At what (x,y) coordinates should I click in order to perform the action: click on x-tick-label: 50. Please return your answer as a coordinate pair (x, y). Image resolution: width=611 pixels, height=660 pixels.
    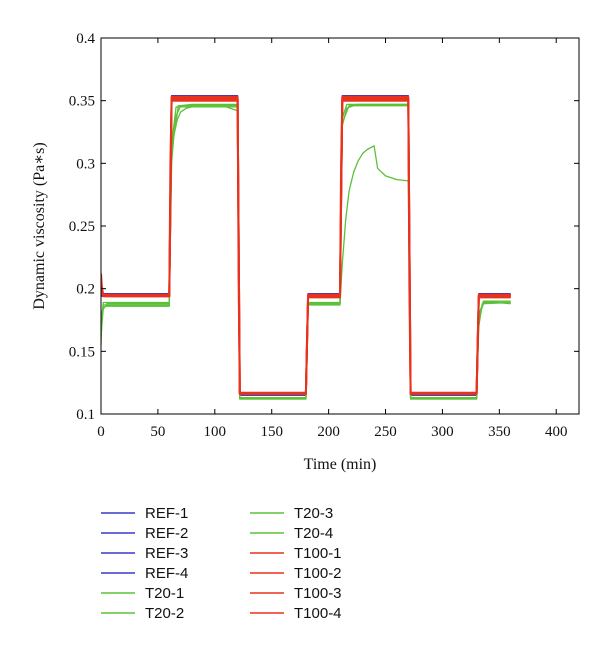
    Looking at the image, I should click on (157, 432).